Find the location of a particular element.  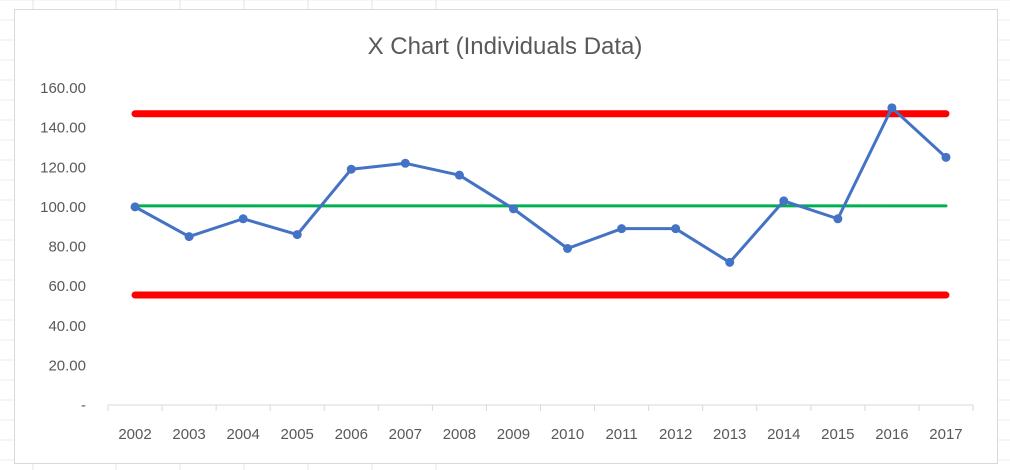

x-tick-label: 2017 is located at coordinates (945, 434).